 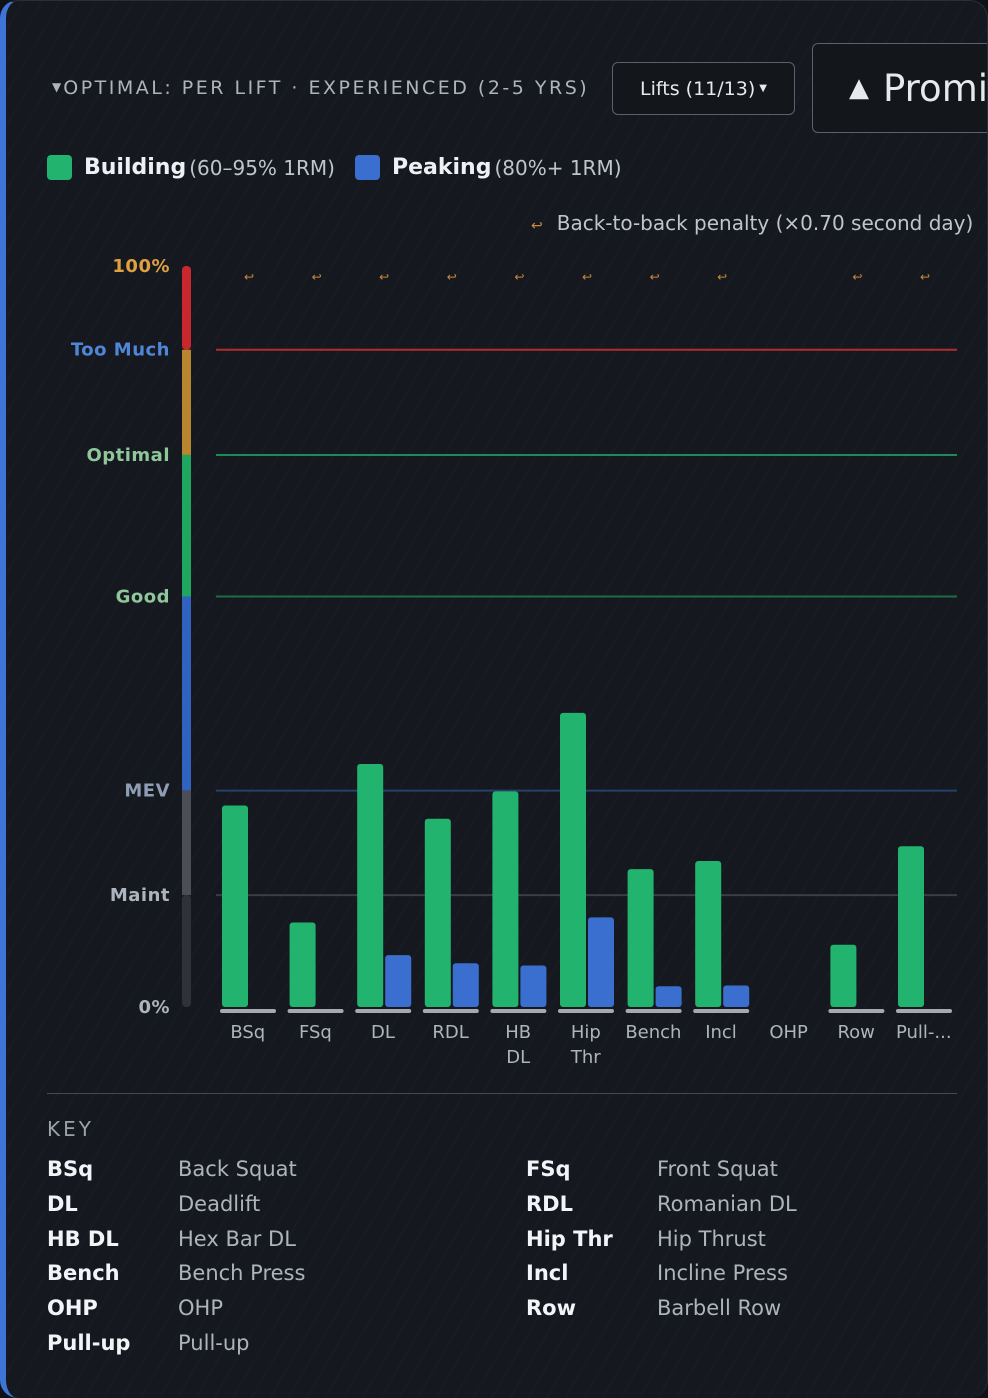 I want to click on key-full-name: Pull-up, so click(x=214, y=1343).